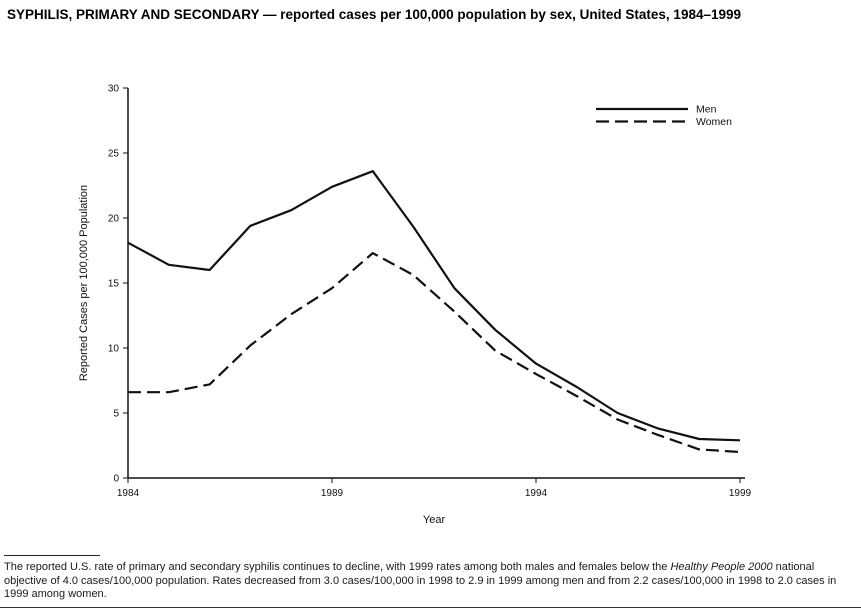 The height and width of the screenshot is (609, 861). I want to click on x-tick-label: 1999, so click(740, 493).